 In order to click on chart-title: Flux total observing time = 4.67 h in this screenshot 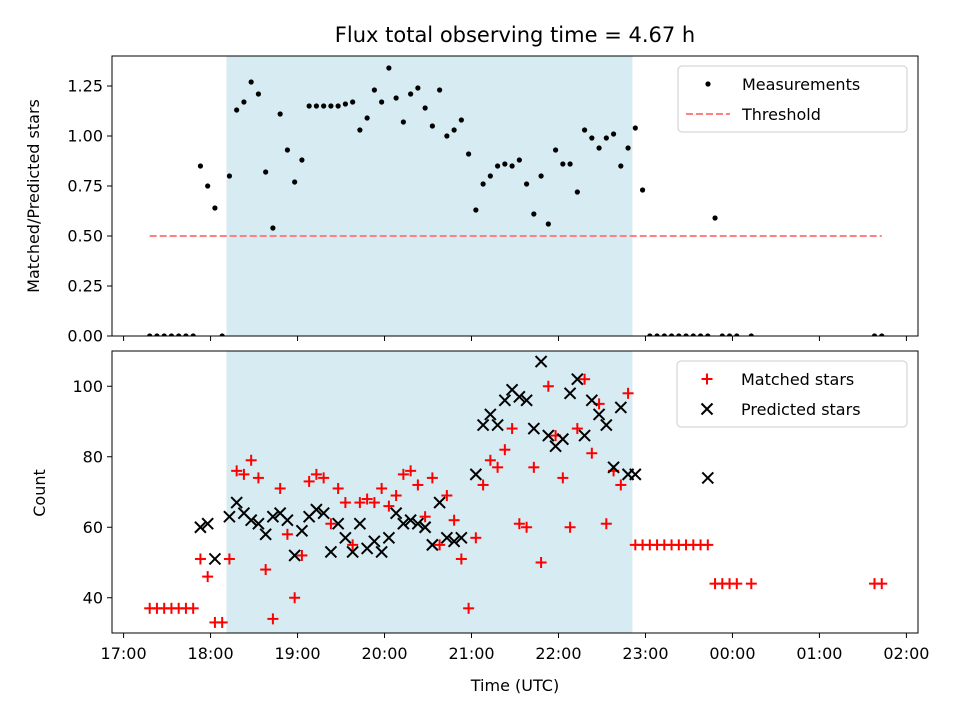, I will do `click(515, 35)`.